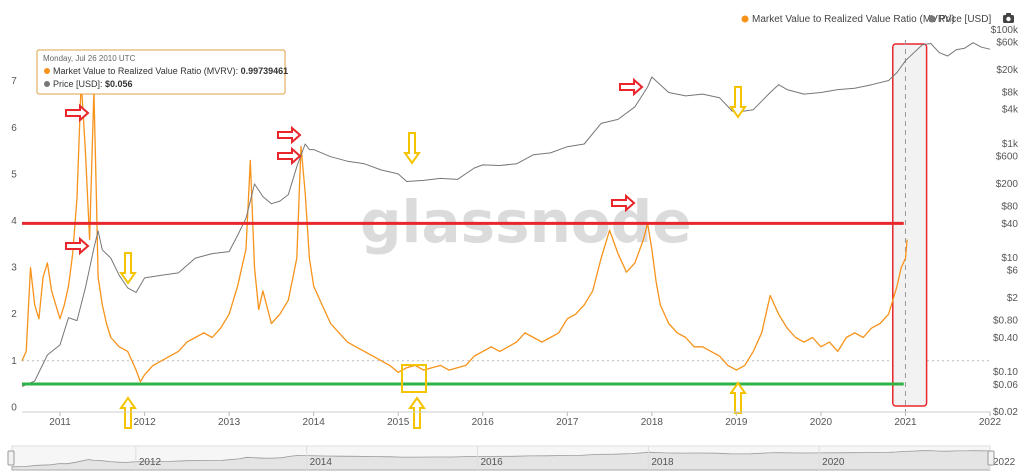 The width and height of the screenshot is (1024, 474). I want to click on navigator-handle-right, so click(991, 458).